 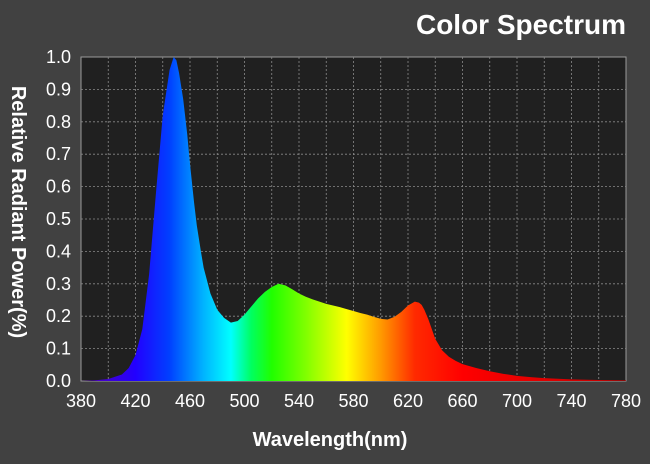 I want to click on y-tick-label: 1.0, so click(x=58, y=57).